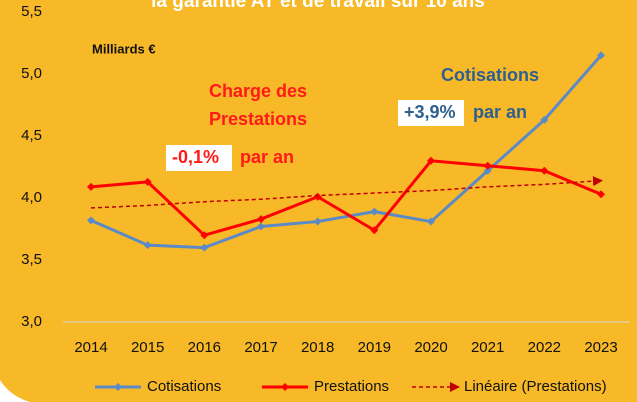 This screenshot has height=402, width=637. What do you see at coordinates (490, 75) in the screenshot?
I see `annotation: Cotisations` at bounding box center [490, 75].